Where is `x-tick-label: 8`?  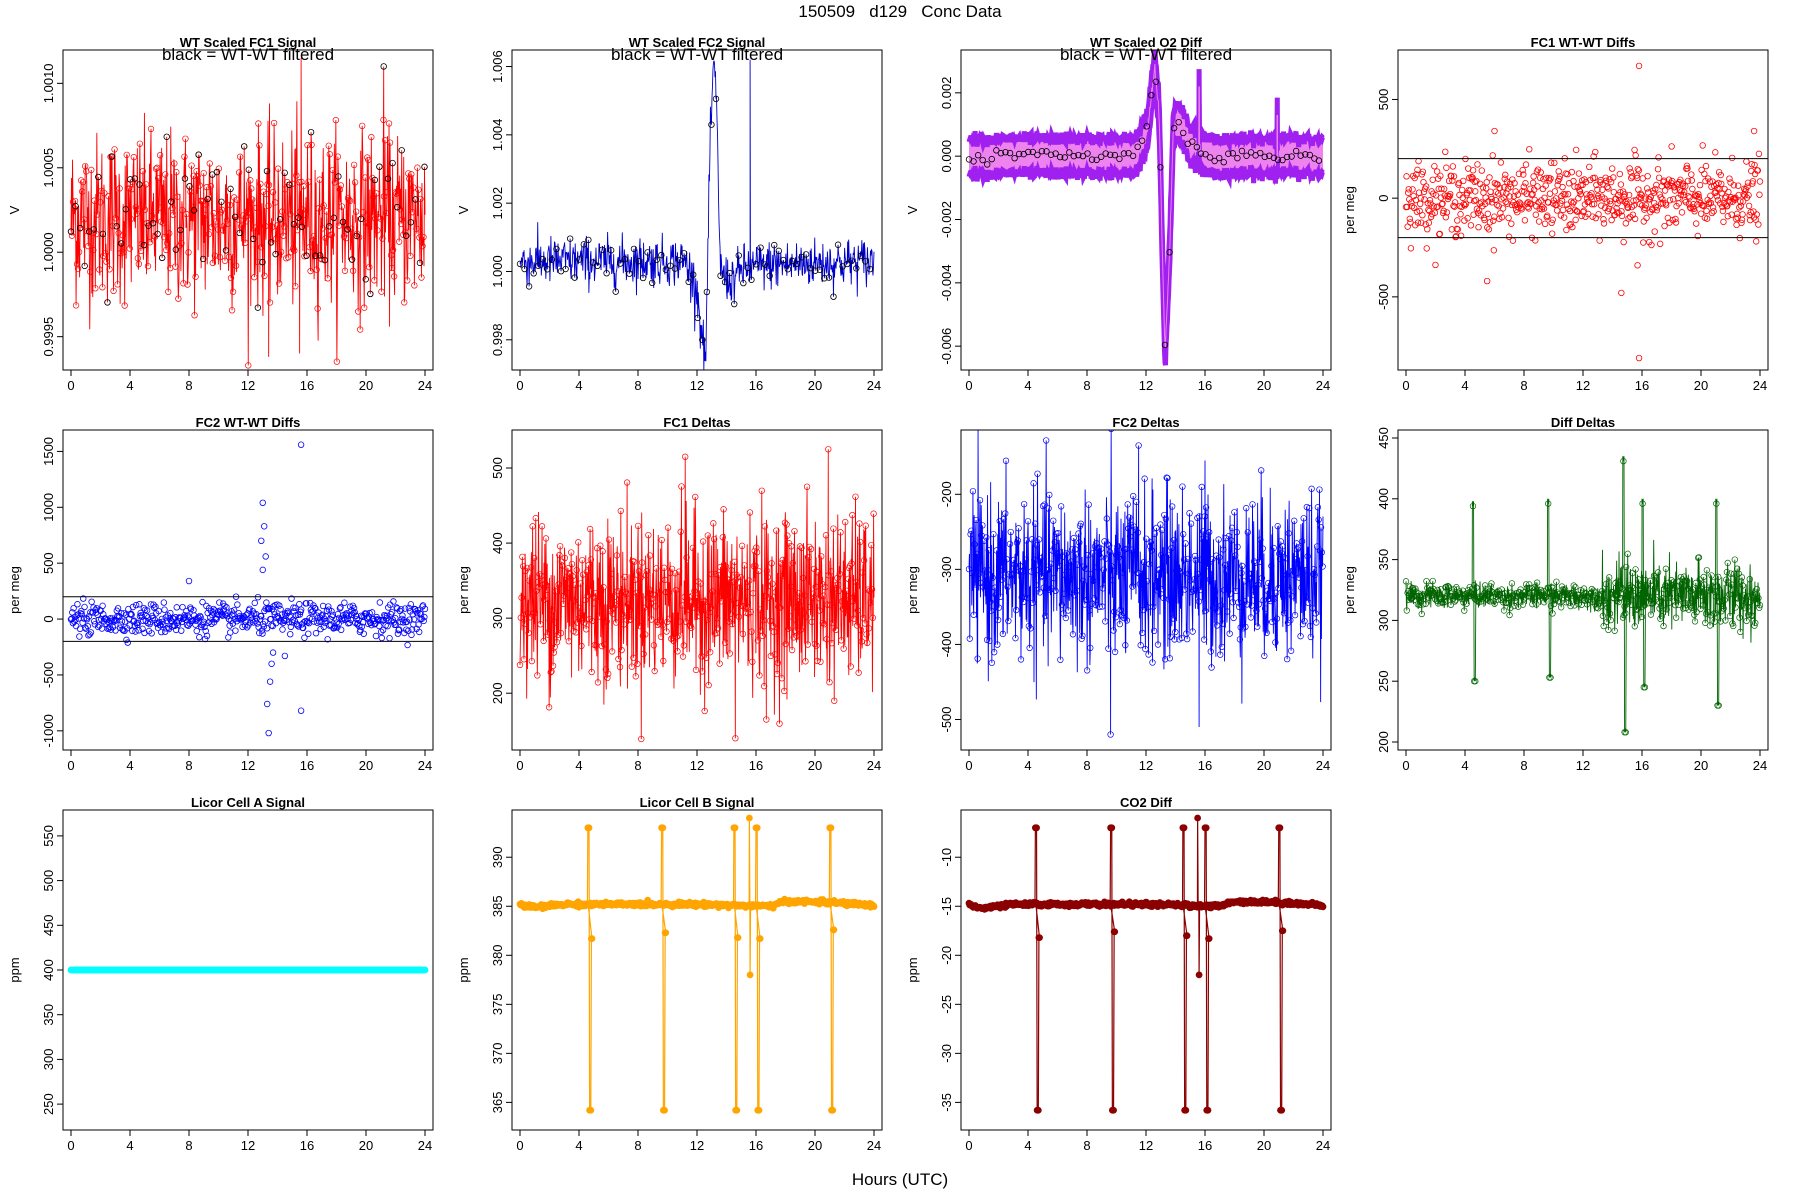
x-tick-label: 8 is located at coordinates (188, 1145).